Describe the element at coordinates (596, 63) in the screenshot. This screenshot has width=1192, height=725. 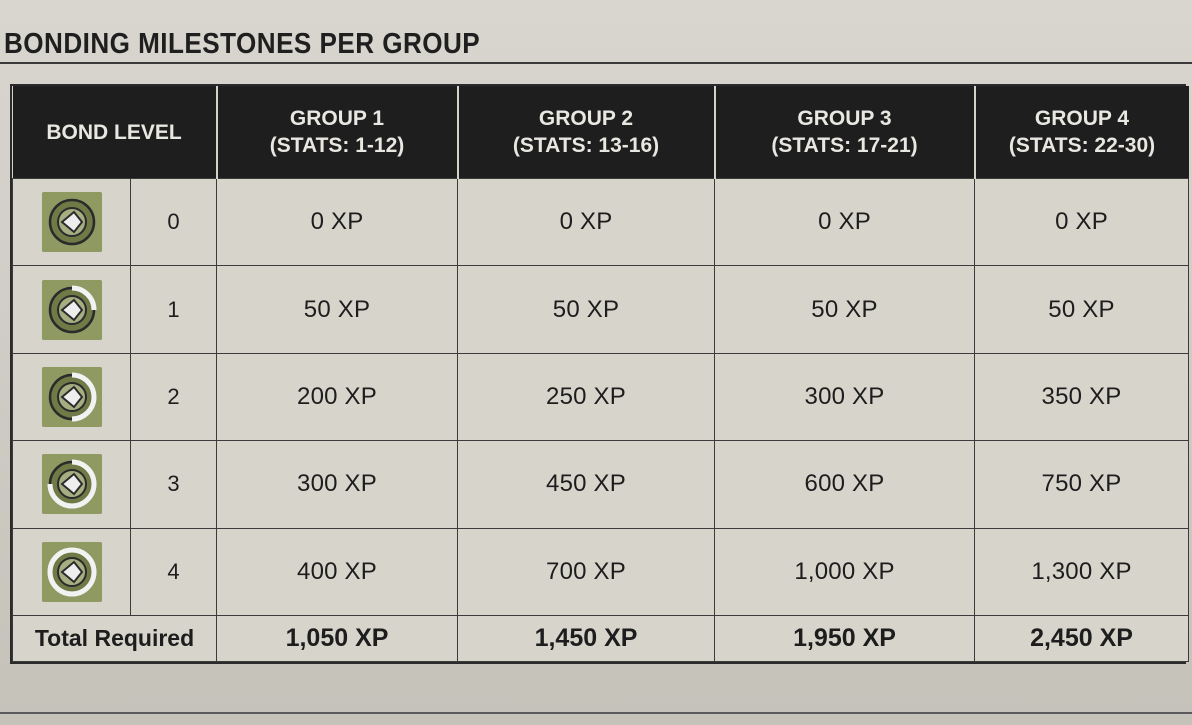
I see `title-divider` at that location.